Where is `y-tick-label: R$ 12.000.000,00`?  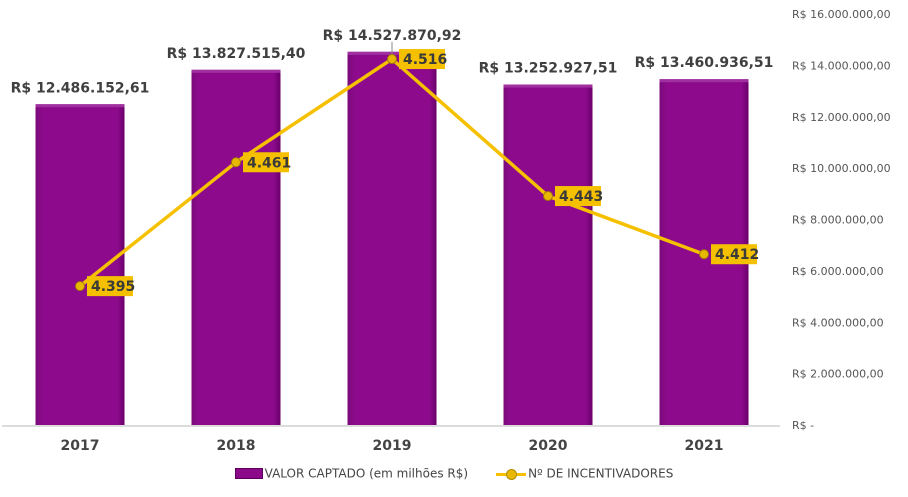 y-tick-label: R$ 12.000.000,00 is located at coordinates (841, 117).